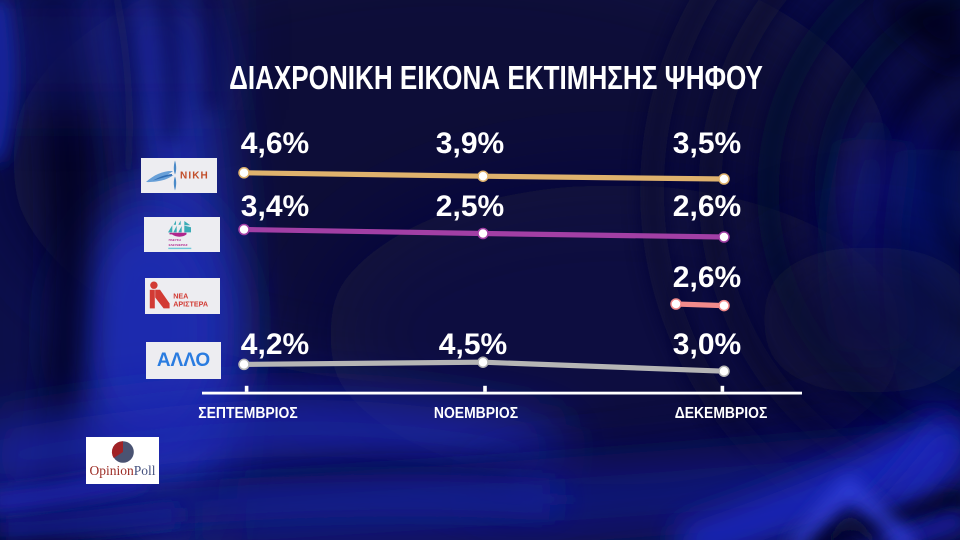 Image resolution: width=960 pixels, height=540 pixels. What do you see at coordinates (123, 470) in the screenshot?
I see `svg-text: OpinionPoll` at bounding box center [123, 470].